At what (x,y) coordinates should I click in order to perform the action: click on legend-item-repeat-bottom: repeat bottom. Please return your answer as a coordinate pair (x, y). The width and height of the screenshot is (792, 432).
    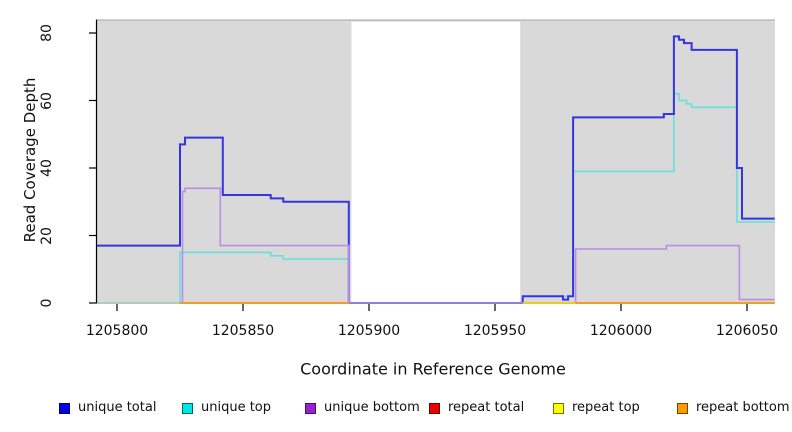
    Looking at the image, I should click on (733, 408).